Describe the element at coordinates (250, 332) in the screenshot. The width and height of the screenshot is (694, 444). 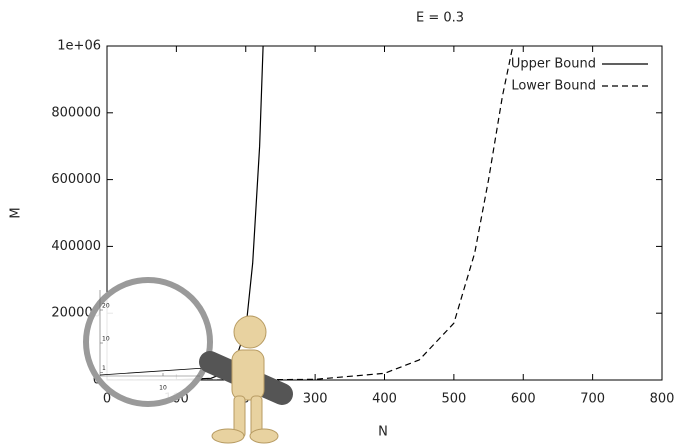
I see `figure-head` at that location.